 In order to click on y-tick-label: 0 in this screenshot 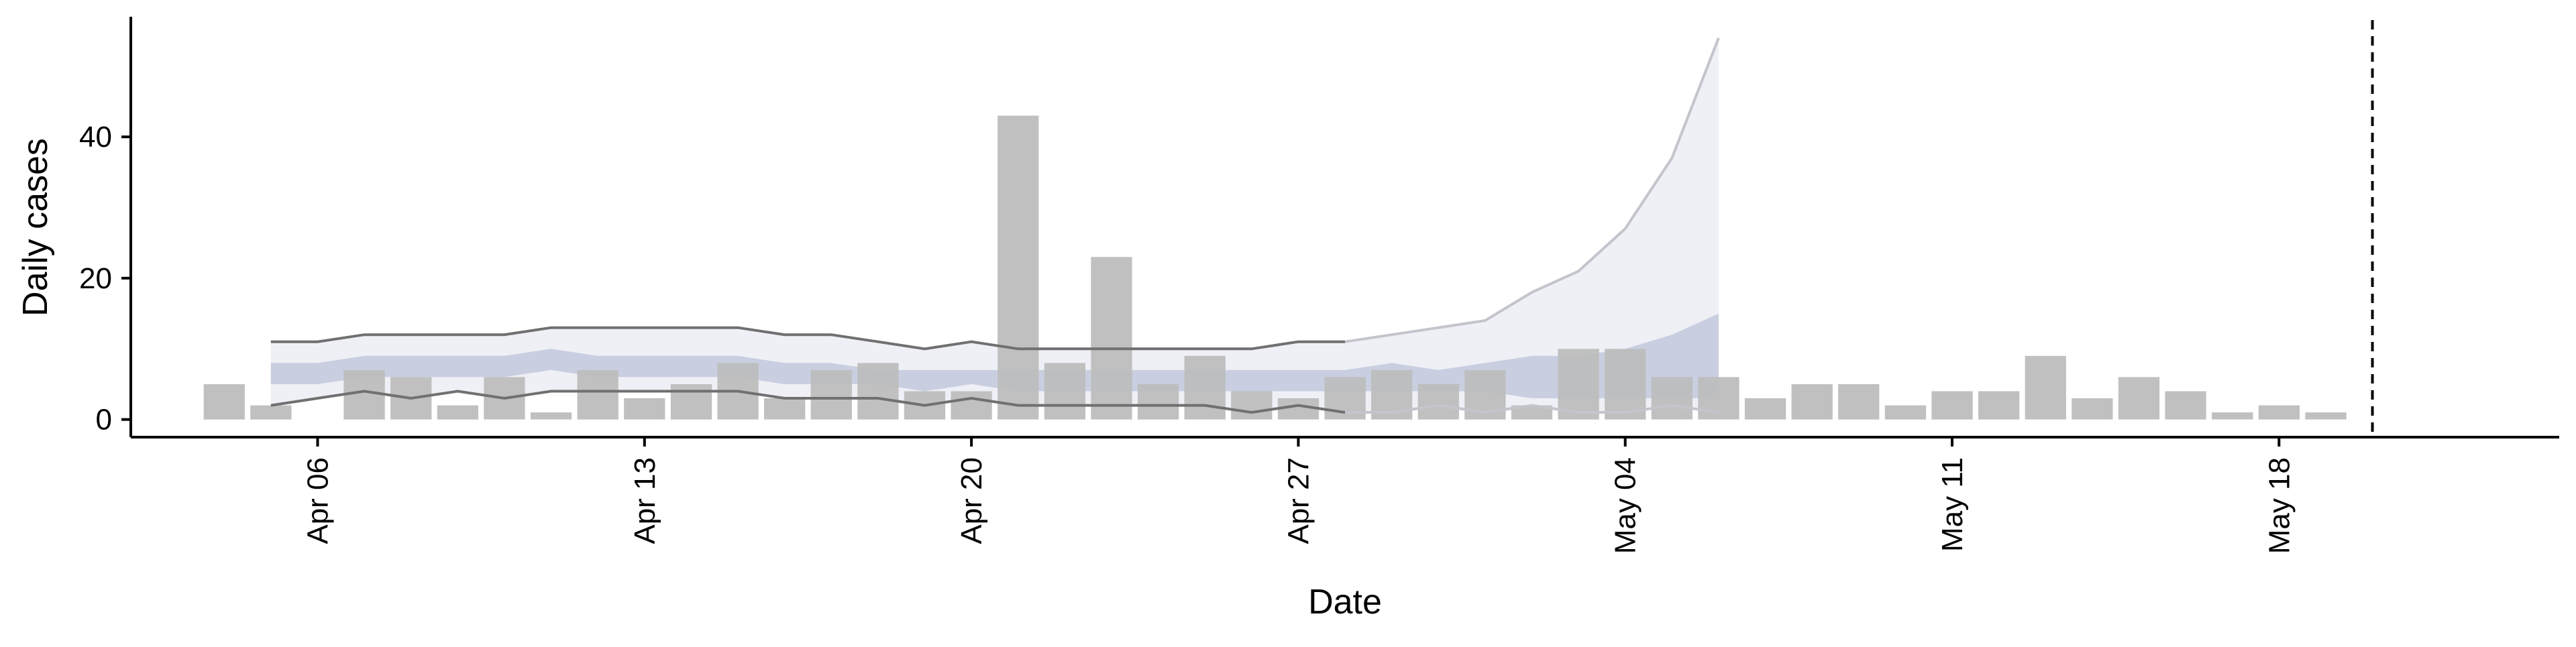, I will do `click(104, 420)`.